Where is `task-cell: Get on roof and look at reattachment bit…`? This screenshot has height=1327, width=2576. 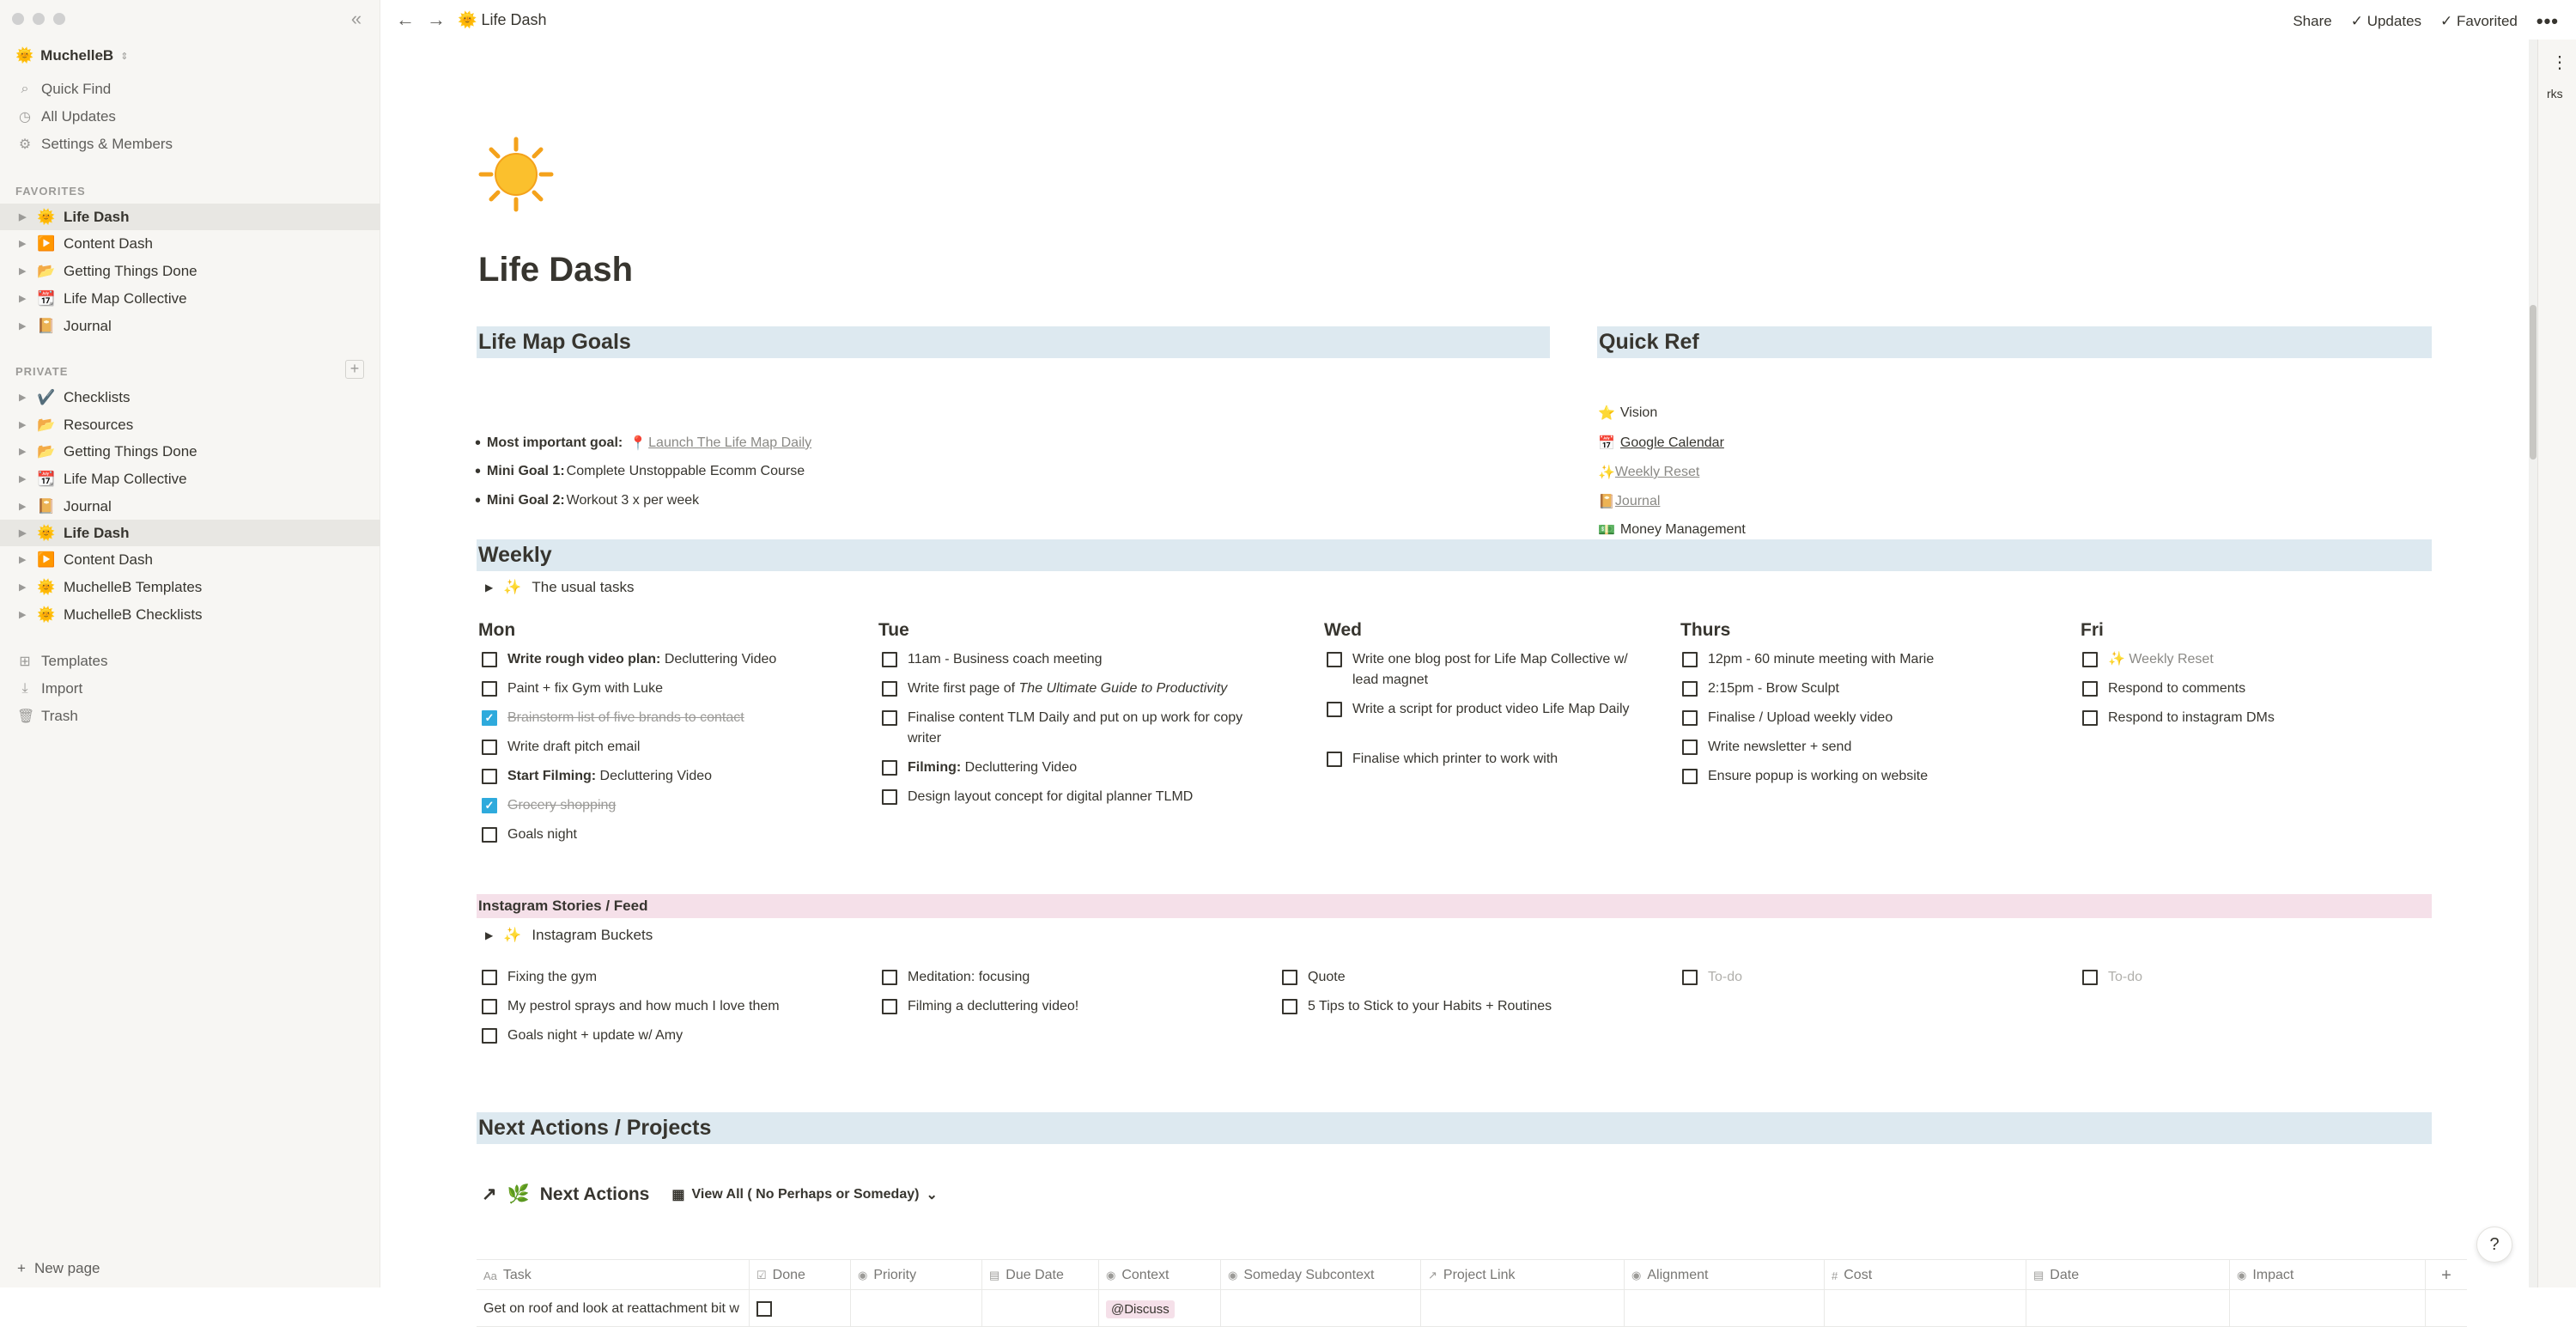 task-cell: Get on roof and look at reattachment bit… is located at coordinates (614, 1309).